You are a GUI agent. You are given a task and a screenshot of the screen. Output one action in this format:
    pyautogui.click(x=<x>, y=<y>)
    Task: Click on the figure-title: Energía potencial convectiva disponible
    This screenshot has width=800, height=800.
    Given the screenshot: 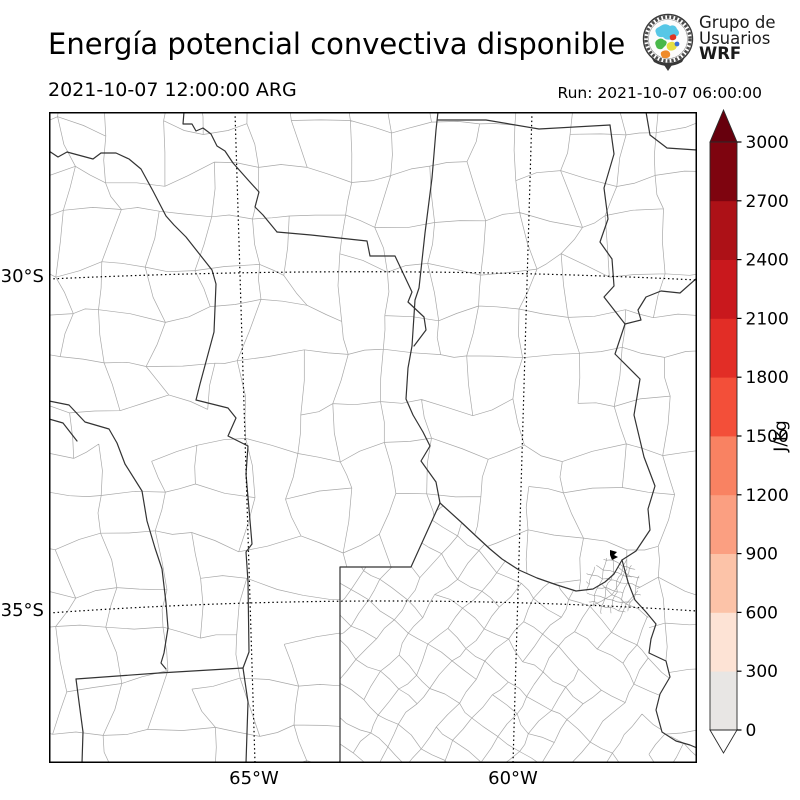 What is the action you would take?
    pyautogui.click(x=337, y=44)
    